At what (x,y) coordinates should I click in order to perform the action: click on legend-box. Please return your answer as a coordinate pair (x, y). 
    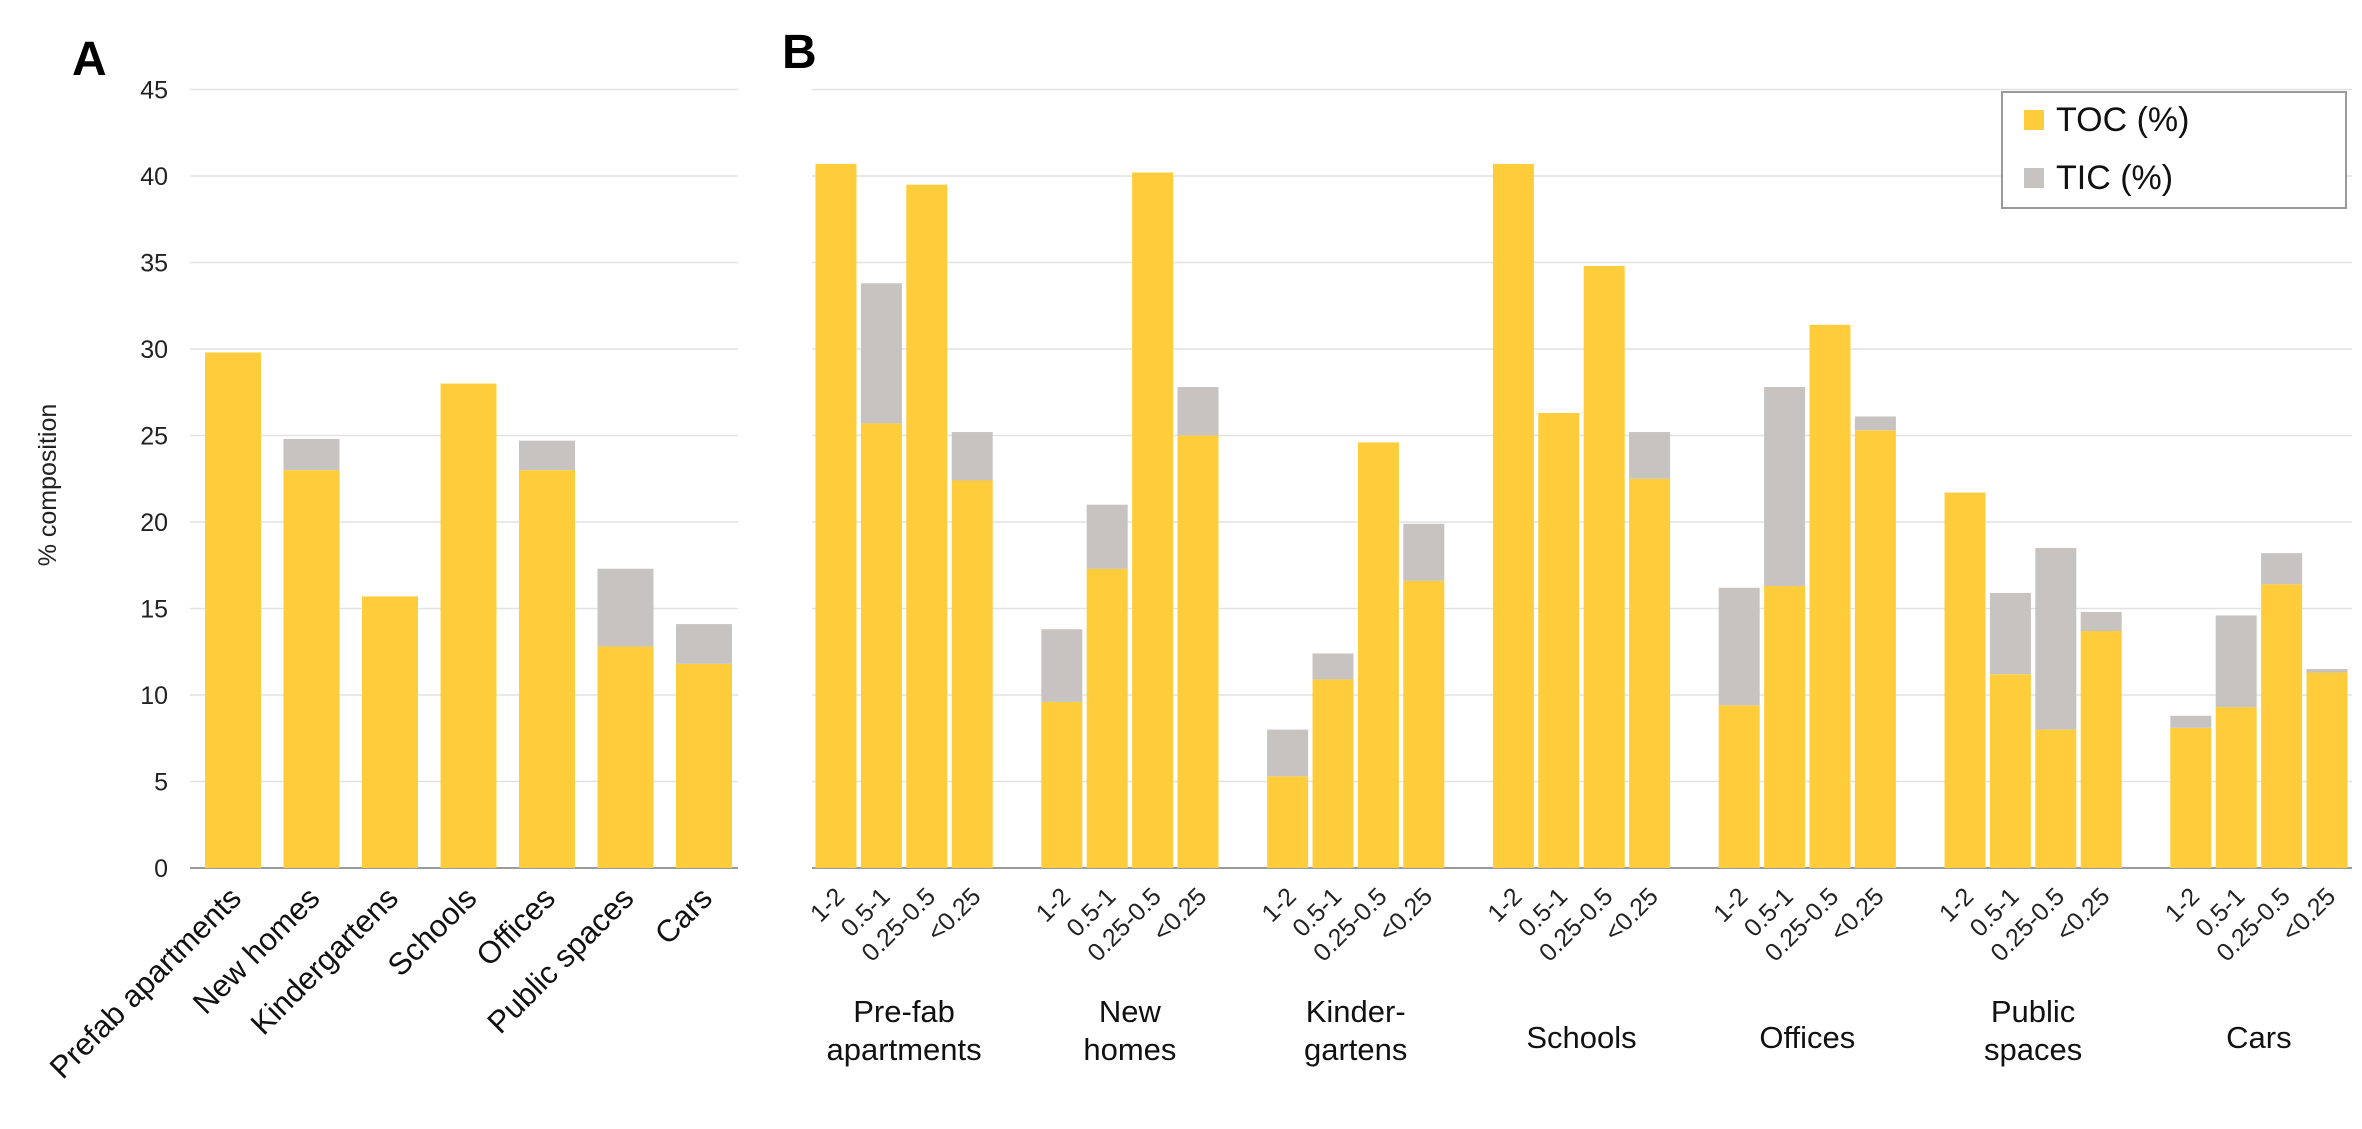
    Looking at the image, I should click on (2174, 150).